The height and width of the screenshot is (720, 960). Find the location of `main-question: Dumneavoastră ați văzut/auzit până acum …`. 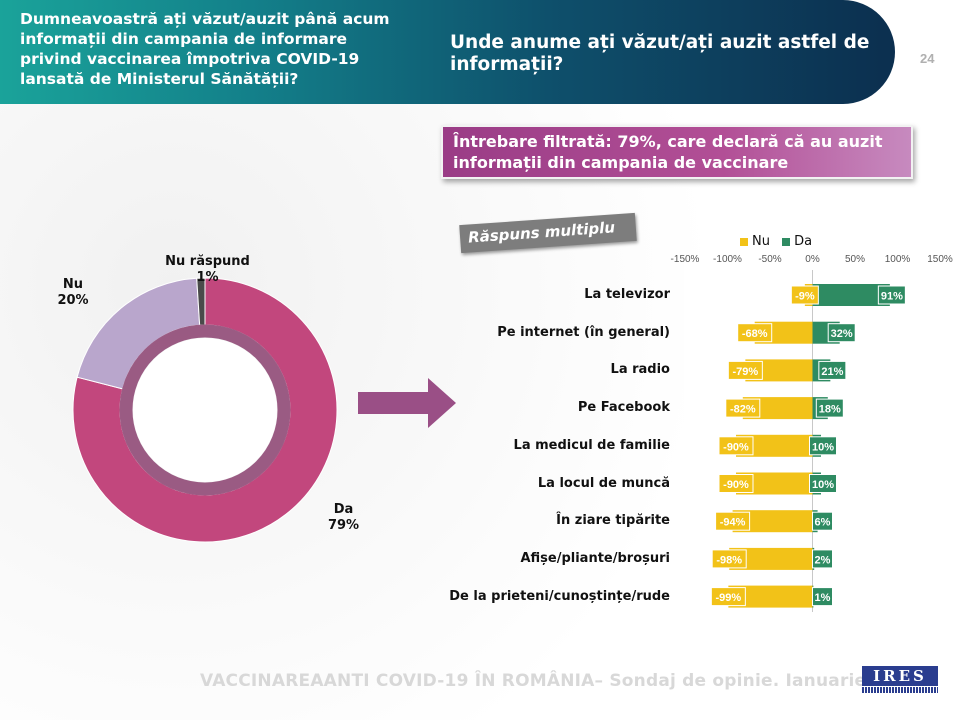

main-question: Dumneavoastră ați văzut/auzit până acum … is located at coordinates (205, 49).